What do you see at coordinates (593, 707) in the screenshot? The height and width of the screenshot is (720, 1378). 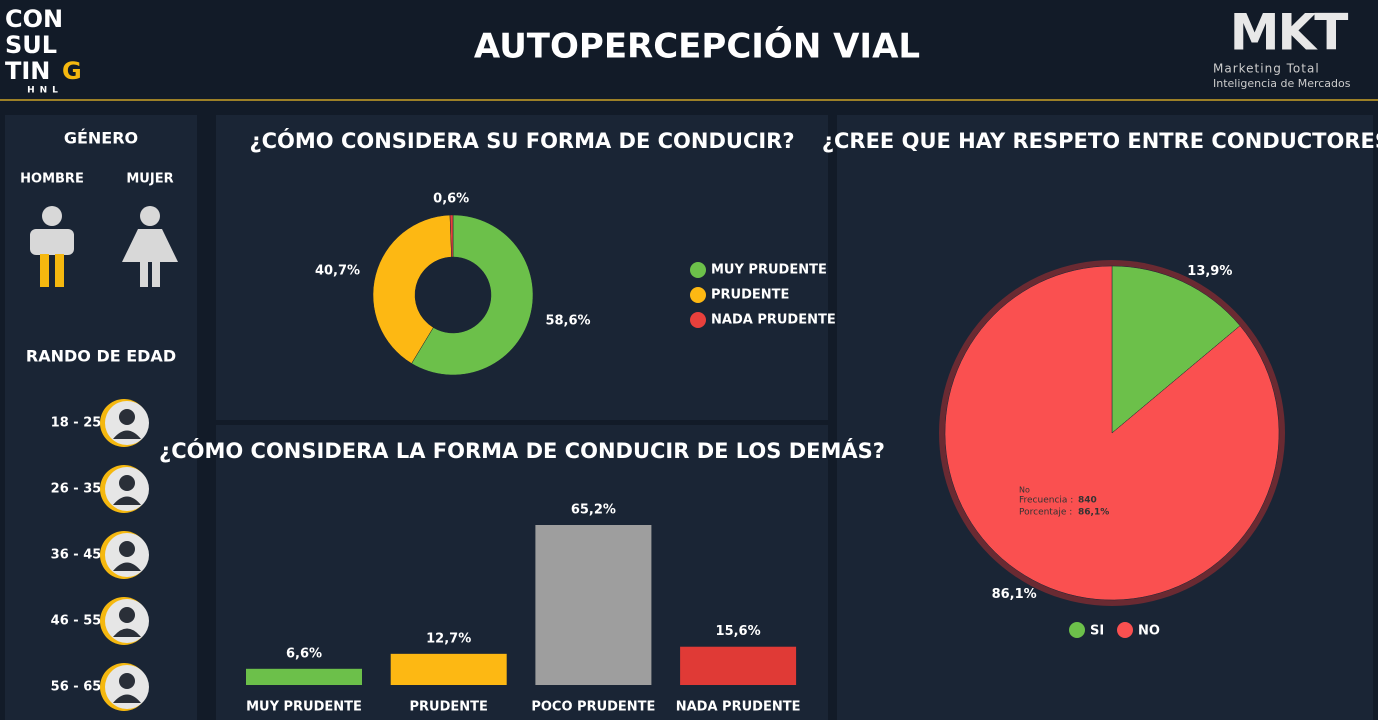 I see `x-tick-label: POCO PRUDENTE` at bounding box center [593, 707].